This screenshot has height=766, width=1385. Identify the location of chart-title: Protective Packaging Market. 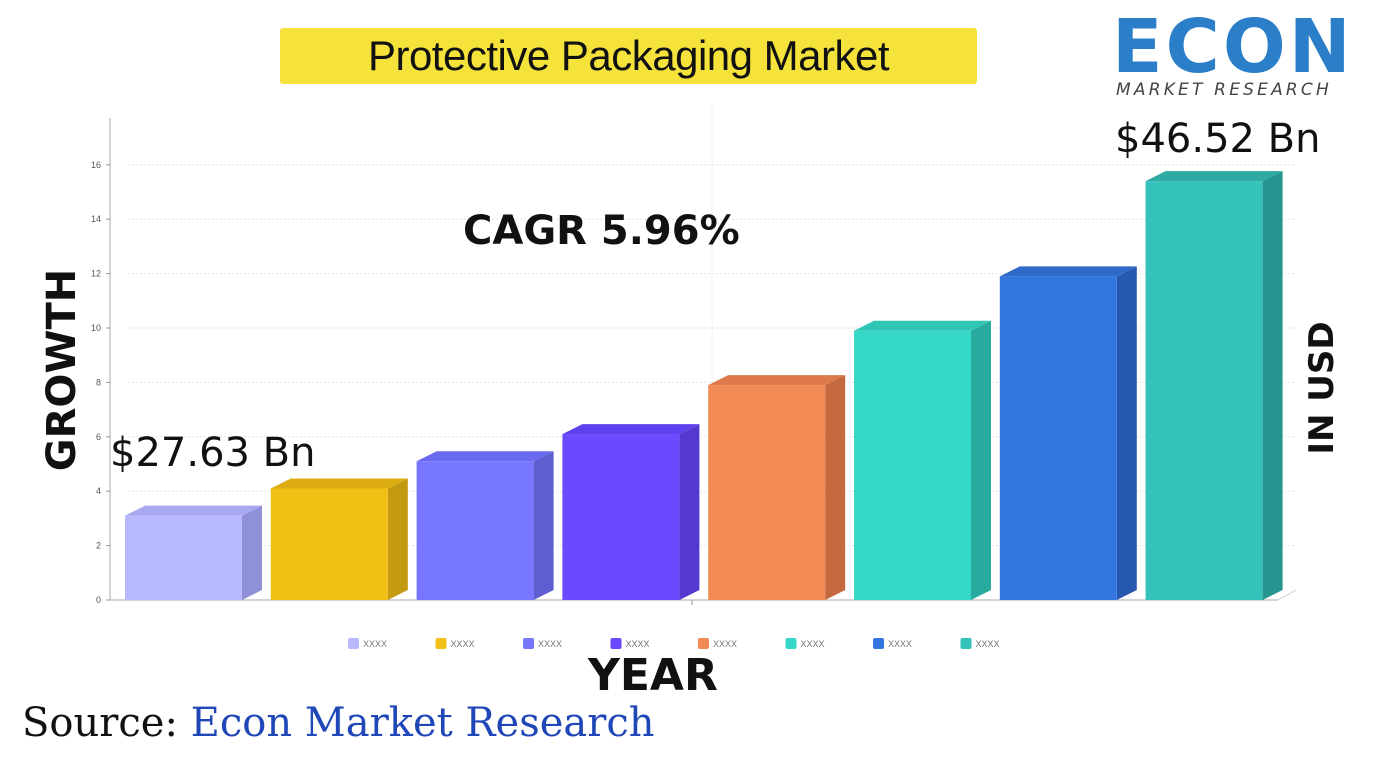
(628, 55).